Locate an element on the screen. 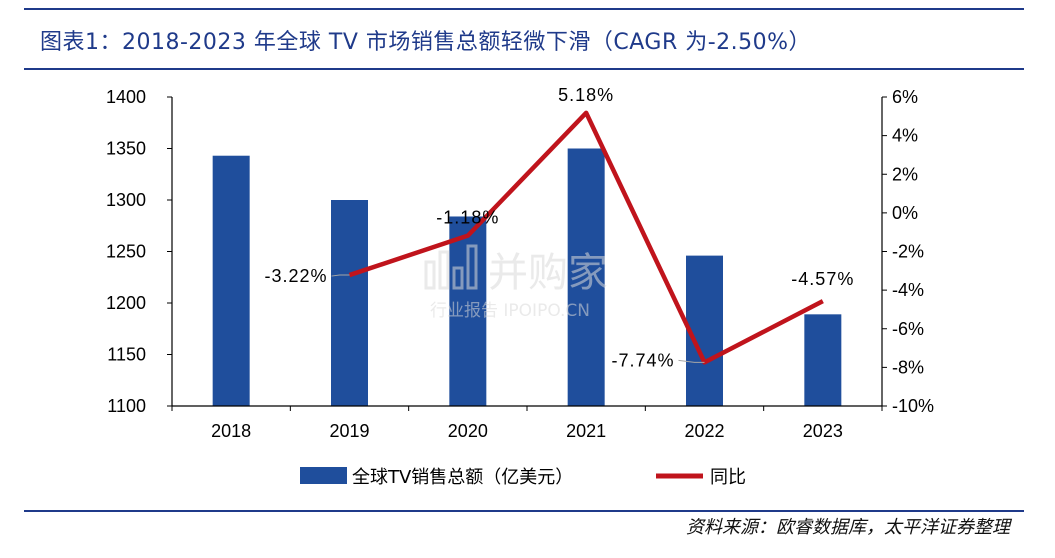 The height and width of the screenshot is (558, 1055). title-rule-bottom is located at coordinates (524, 69).